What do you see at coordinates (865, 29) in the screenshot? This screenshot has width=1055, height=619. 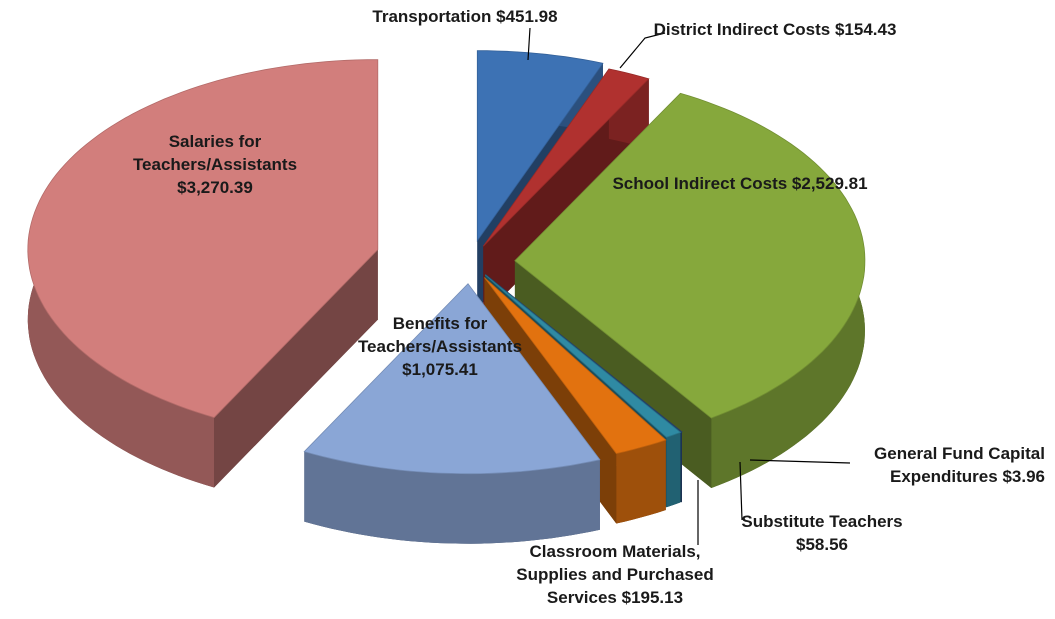 I see `value-label: $154.43` at bounding box center [865, 29].